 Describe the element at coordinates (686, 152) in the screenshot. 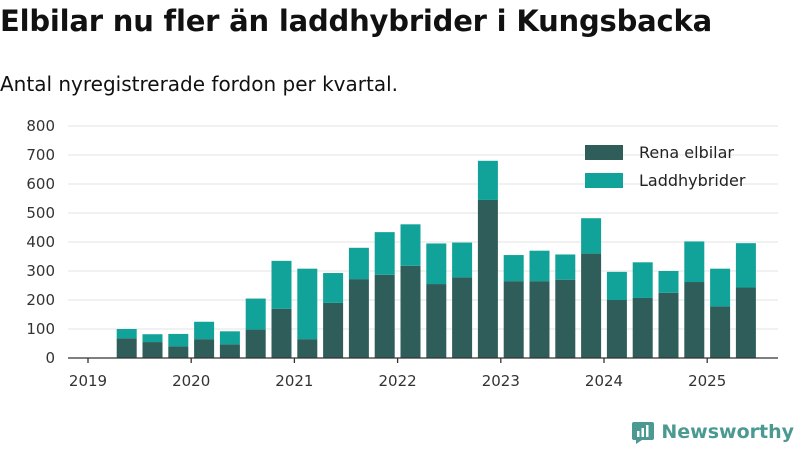

I see `legend-label: Rena elbilar` at that location.